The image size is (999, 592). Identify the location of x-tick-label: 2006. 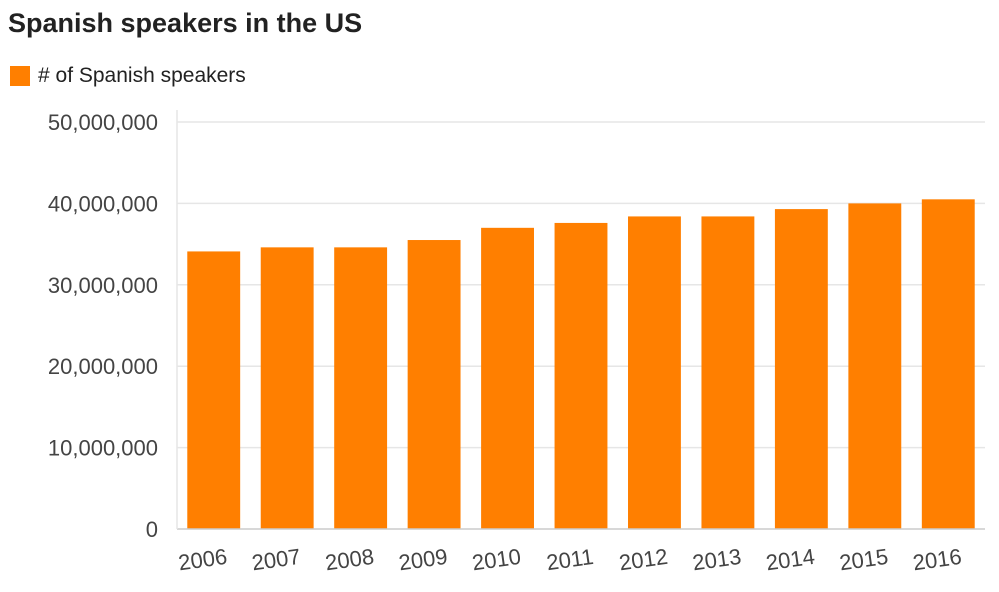
(203, 560).